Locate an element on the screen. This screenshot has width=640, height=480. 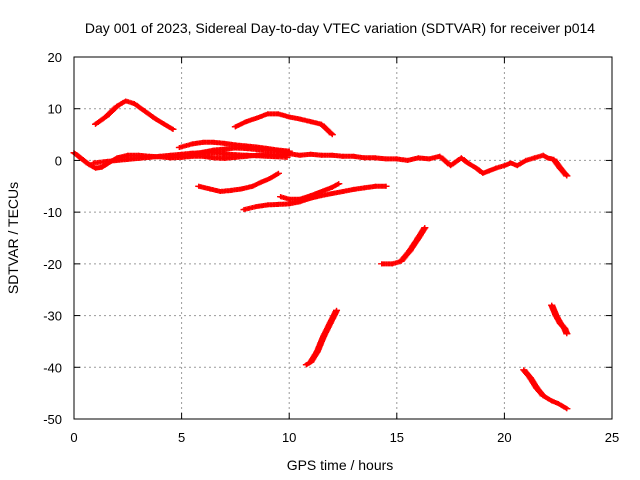
y-tick-label: -50 is located at coordinates (52, 419).